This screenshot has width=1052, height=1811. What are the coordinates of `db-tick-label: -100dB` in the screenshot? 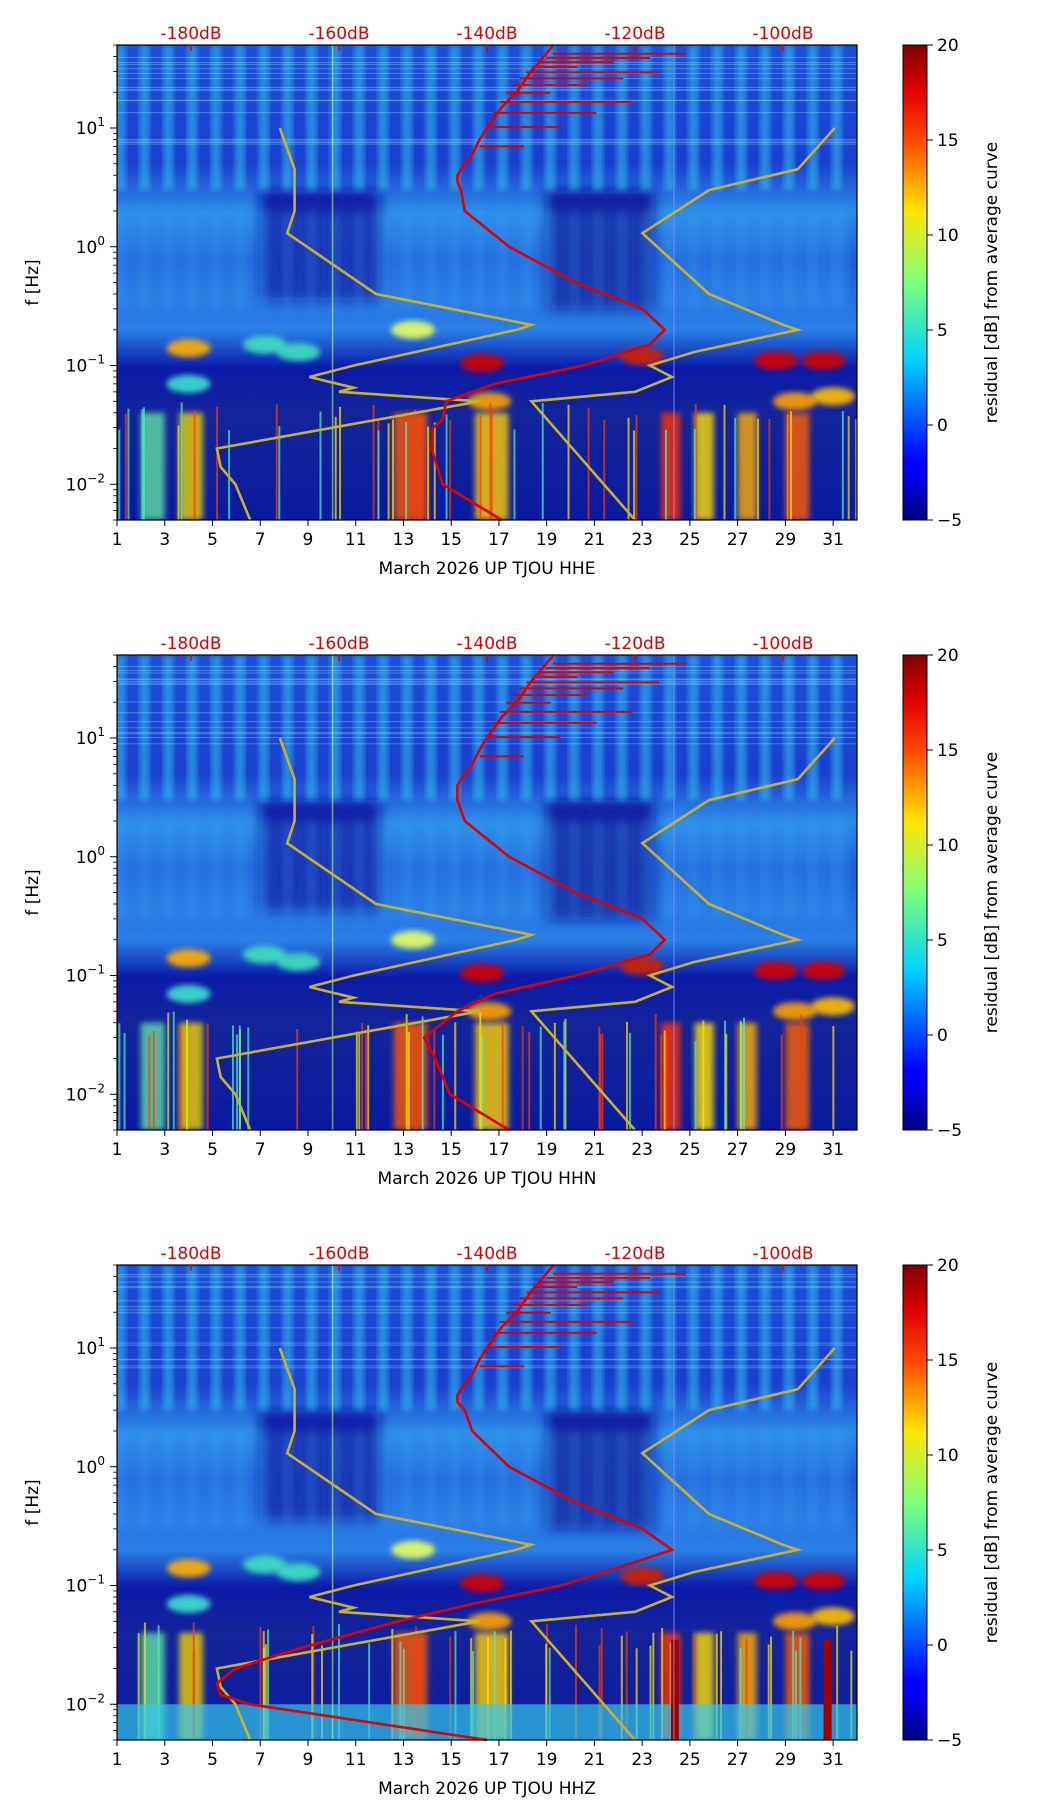 It's located at (782, 1254).